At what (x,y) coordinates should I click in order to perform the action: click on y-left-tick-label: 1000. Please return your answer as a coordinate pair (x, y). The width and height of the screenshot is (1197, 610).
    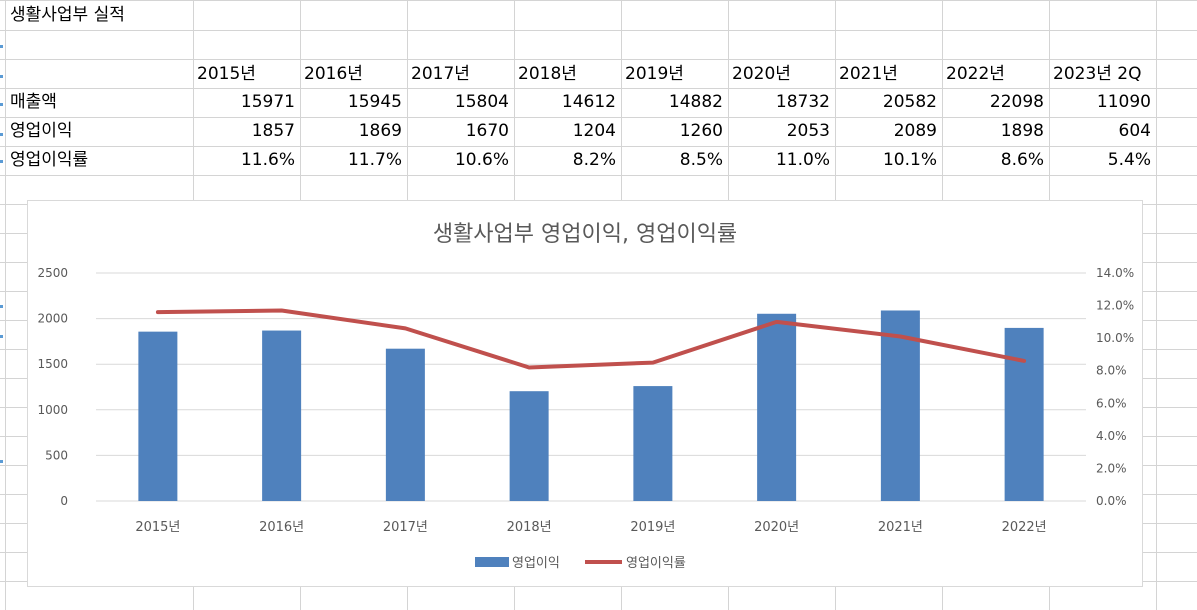
    Looking at the image, I should click on (52, 410).